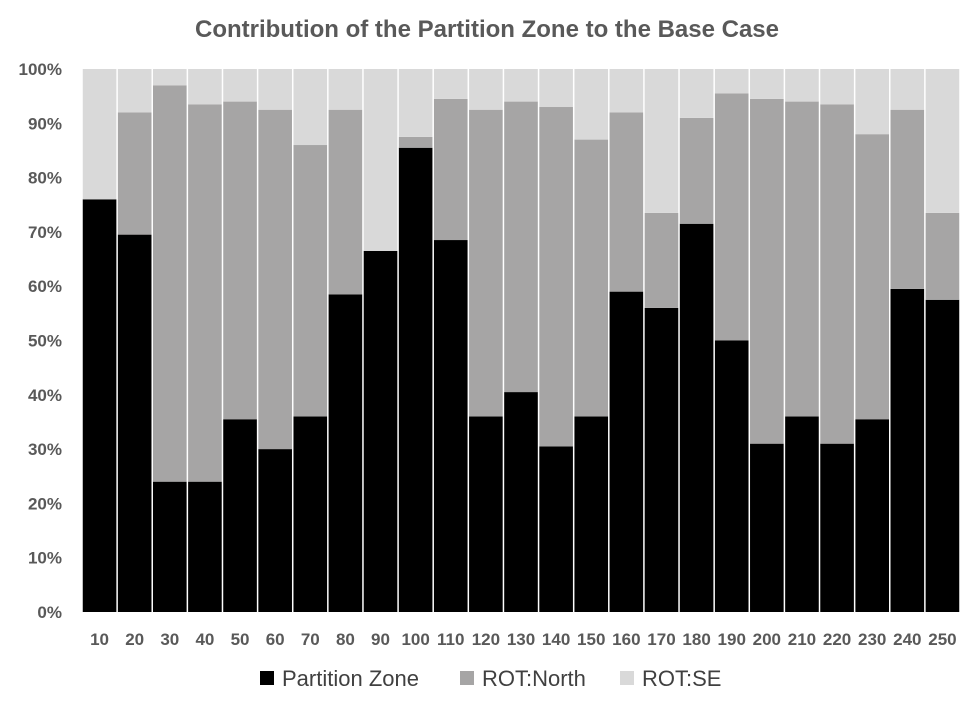 The width and height of the screenshot is (975, 708). What do you see at coordinates (626, 639) in the screenshot?
I see `x-tick-label: 160` at bounding box center [626, 639].